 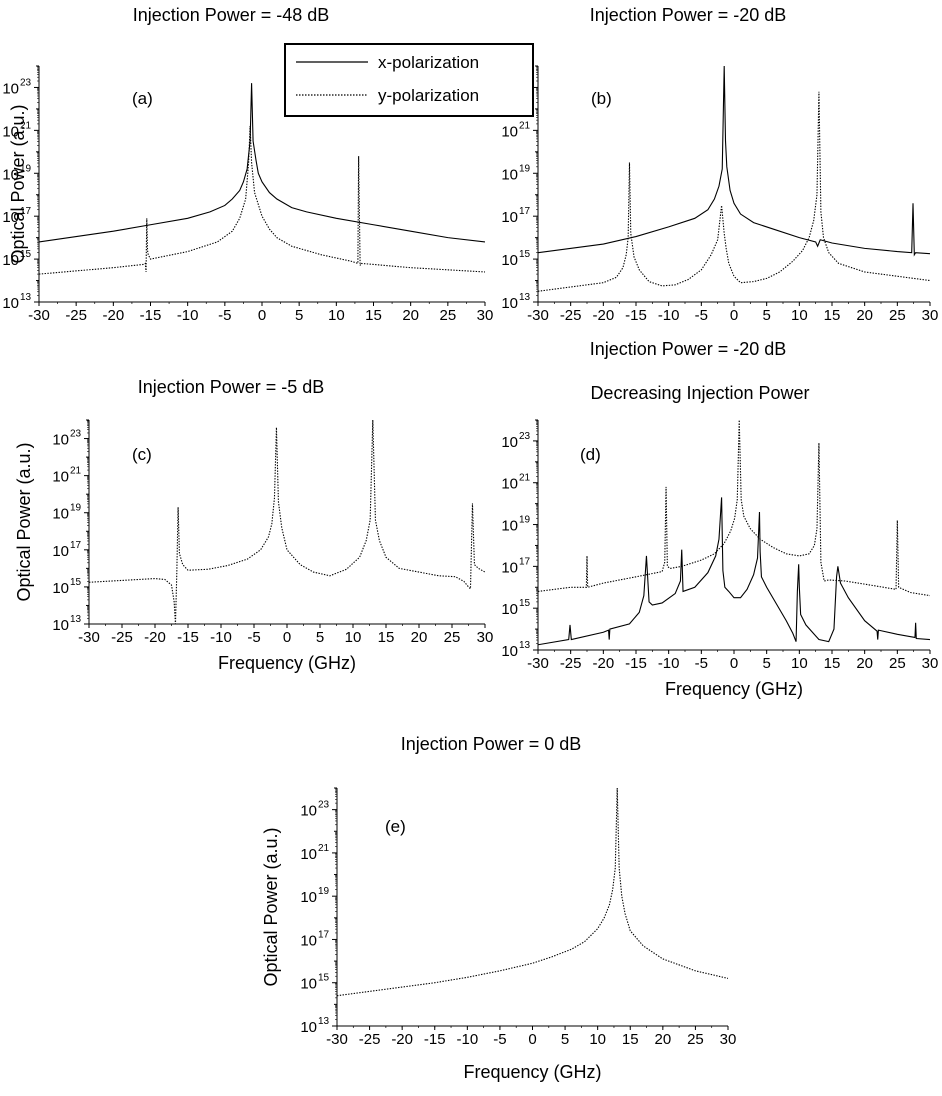 What do you see at coordinates (231, 15) in the screenshot?
I see `title-panel-a: Injection Power = -48 dB` at bounding box center [231, 15].